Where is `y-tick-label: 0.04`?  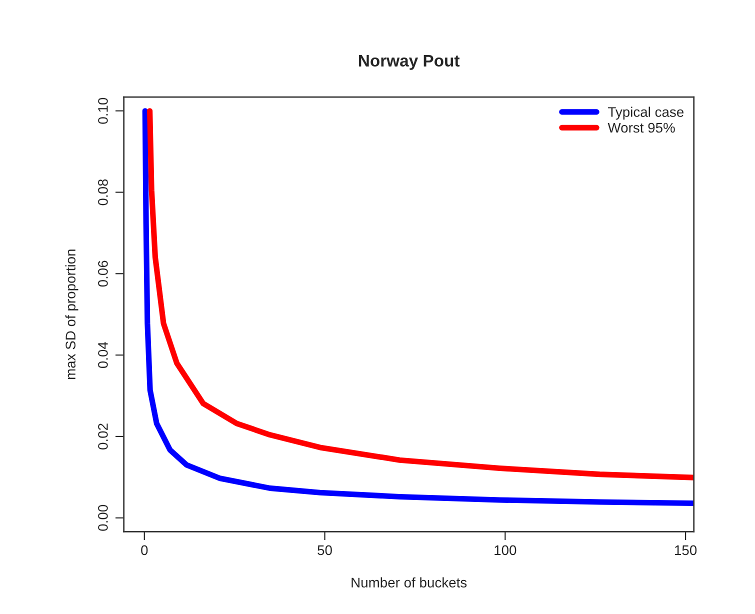 y-tick-label: 0.04 is located at coordinates (103, 355).